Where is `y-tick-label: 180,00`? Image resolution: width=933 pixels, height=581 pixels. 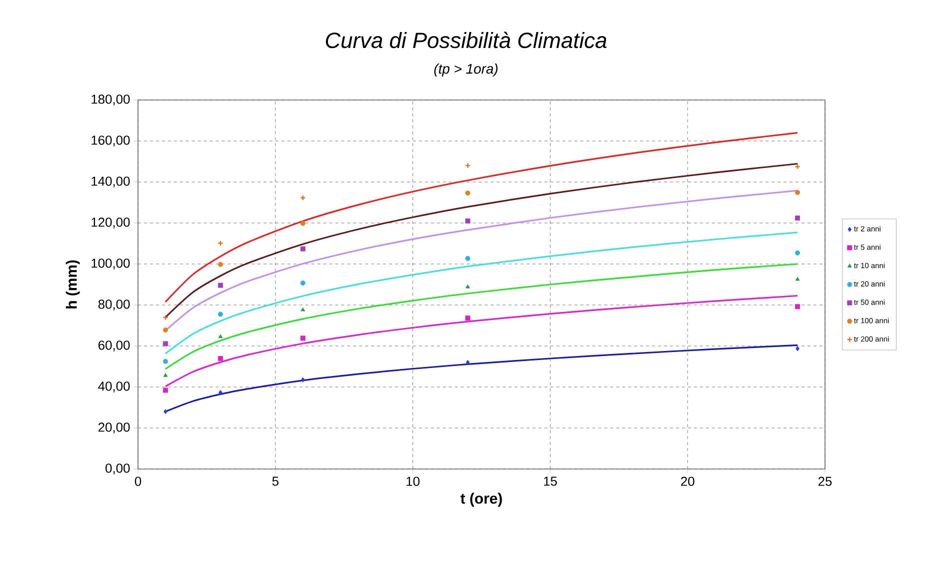
y-tick-label: 180,00 is located at coordinates (111, 100).